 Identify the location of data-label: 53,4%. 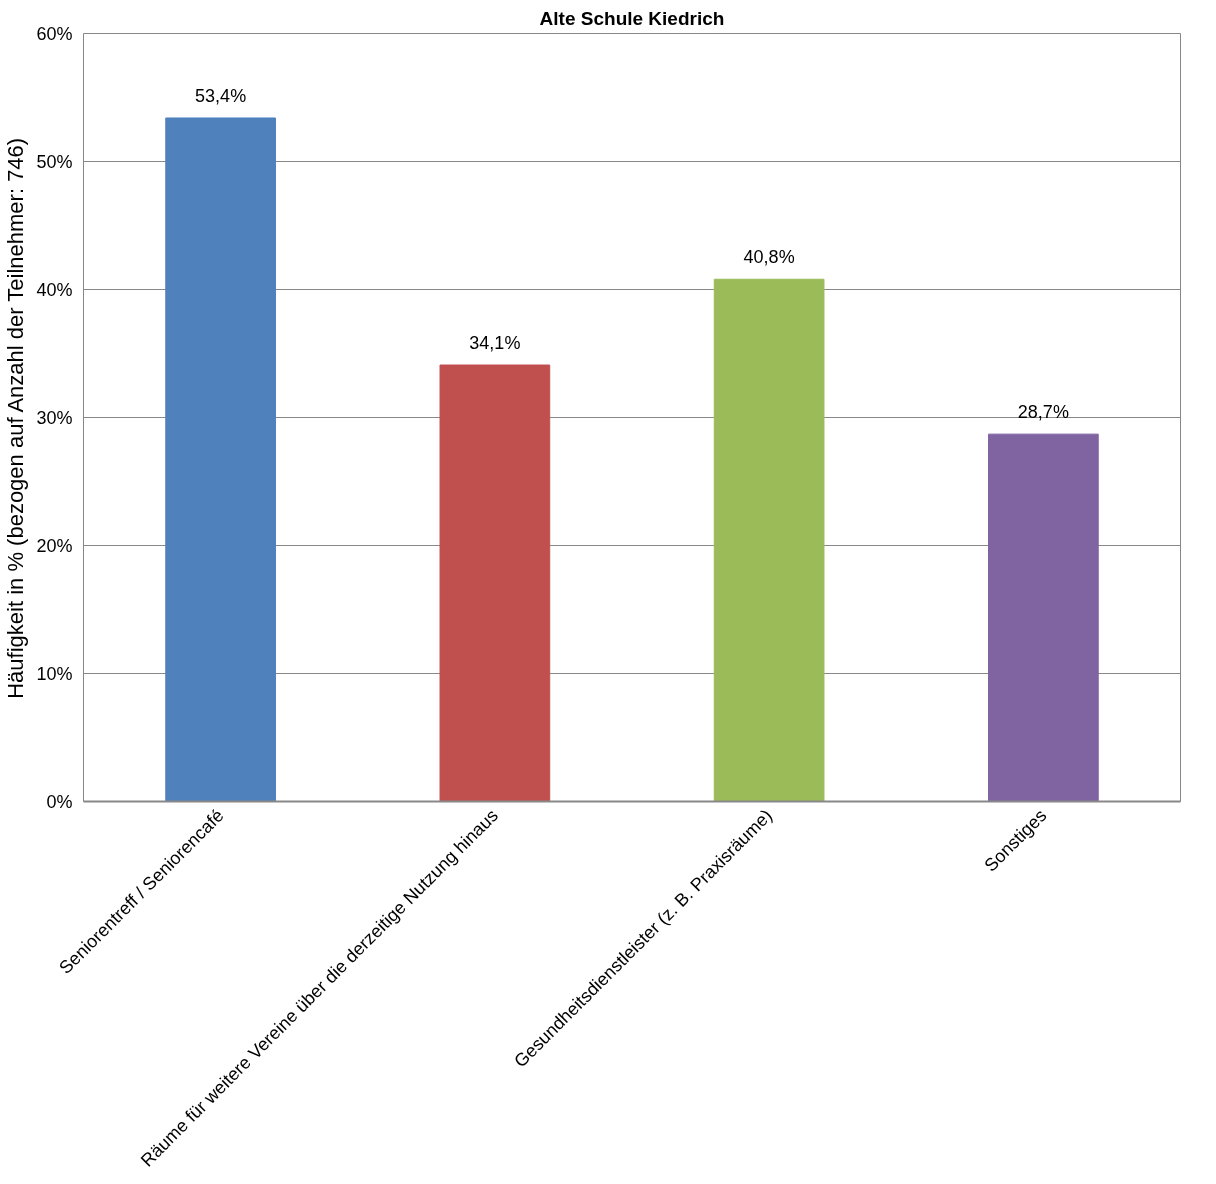
(221, 95).